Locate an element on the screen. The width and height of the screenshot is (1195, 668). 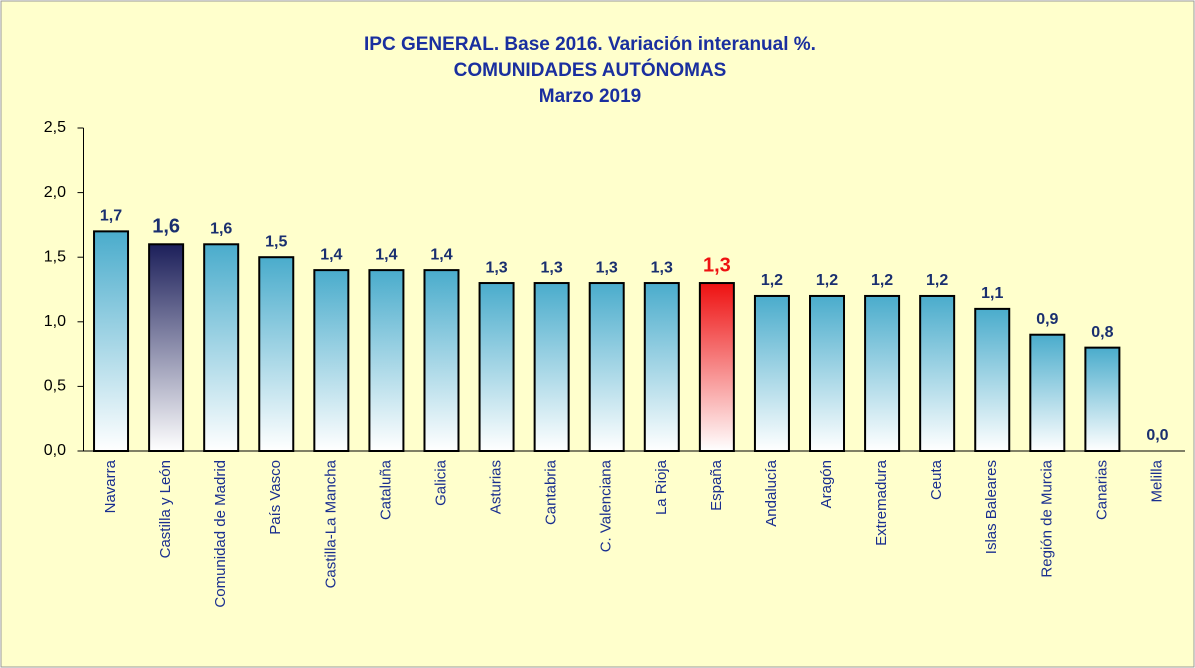
x-tick-label: Melilla is located at coordinates (1156, 480).